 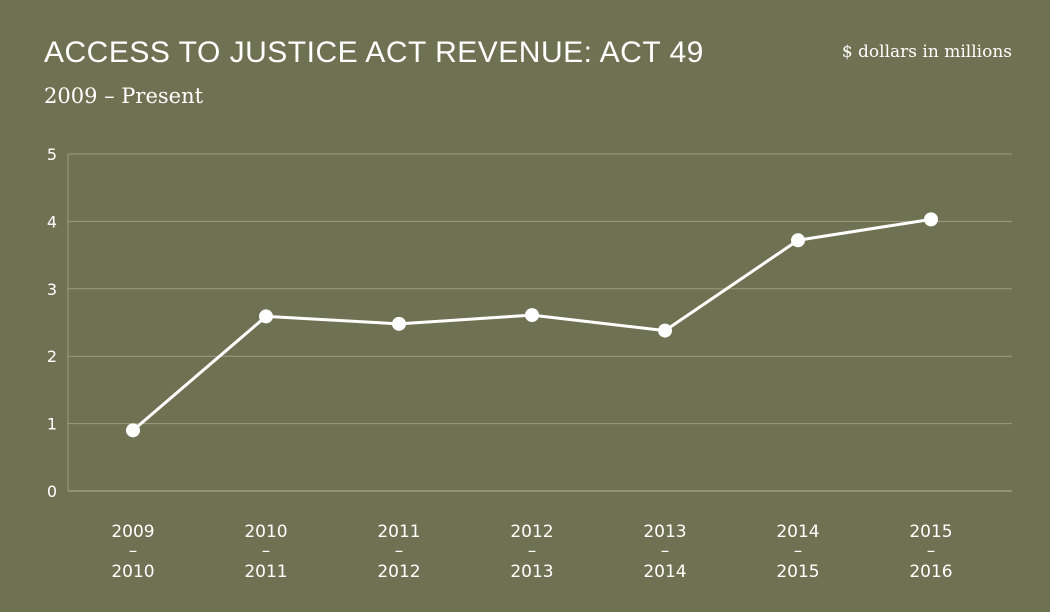 What do you see at coordinates (930, 532) in the screenshot?
I see `x-tick-label-6-0: 2015` at bounding box center [930, 532].